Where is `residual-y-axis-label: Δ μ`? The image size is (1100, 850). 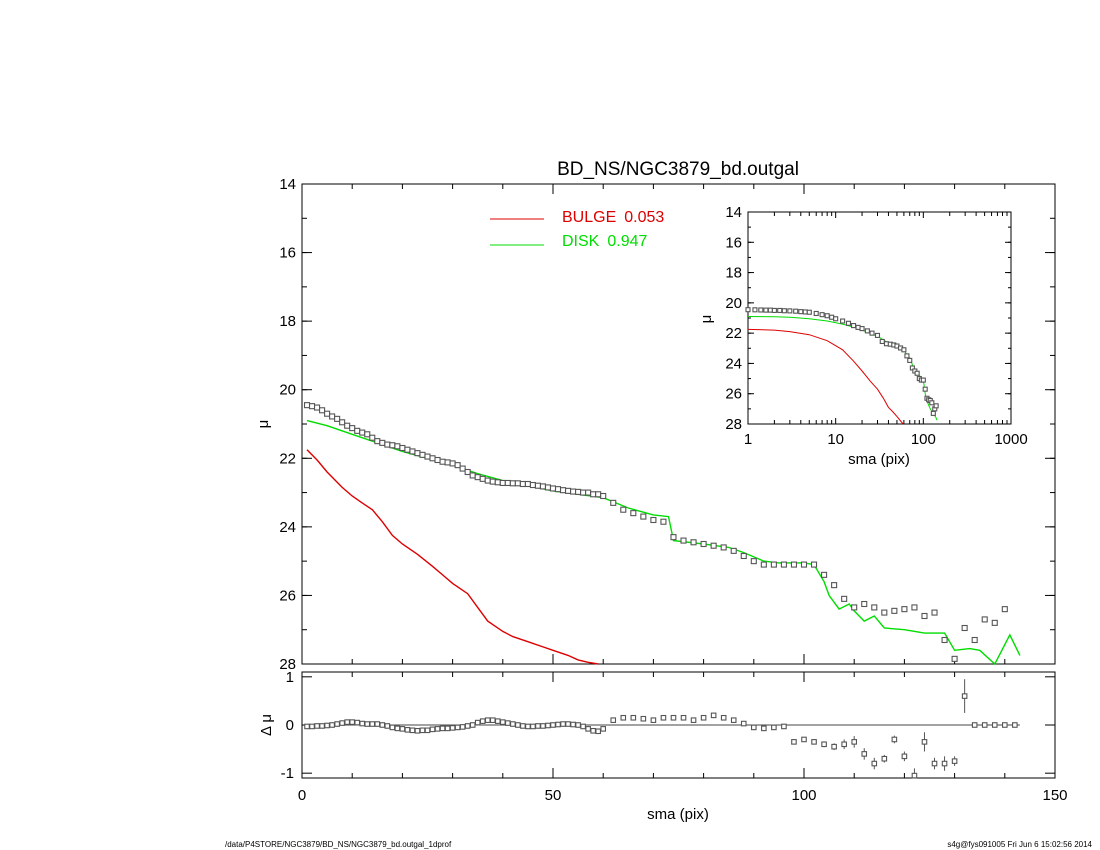
residual-y-axis-label: Δ μ is located at coordinates (266, 725).